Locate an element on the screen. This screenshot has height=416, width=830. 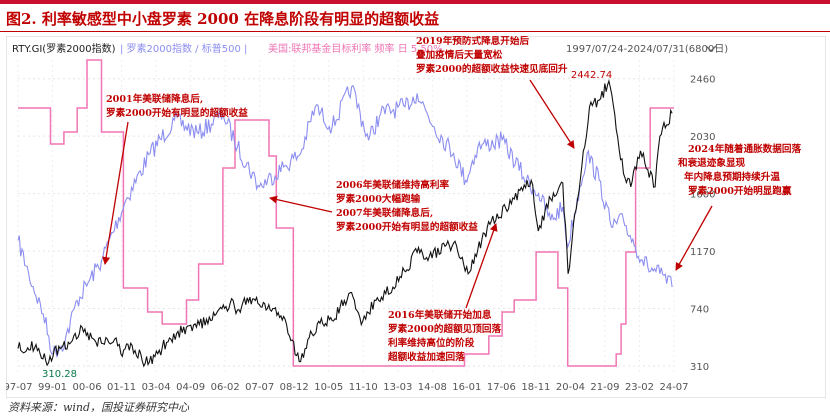
x-tick-3: 01-11 is located at coordinates (121, 387).